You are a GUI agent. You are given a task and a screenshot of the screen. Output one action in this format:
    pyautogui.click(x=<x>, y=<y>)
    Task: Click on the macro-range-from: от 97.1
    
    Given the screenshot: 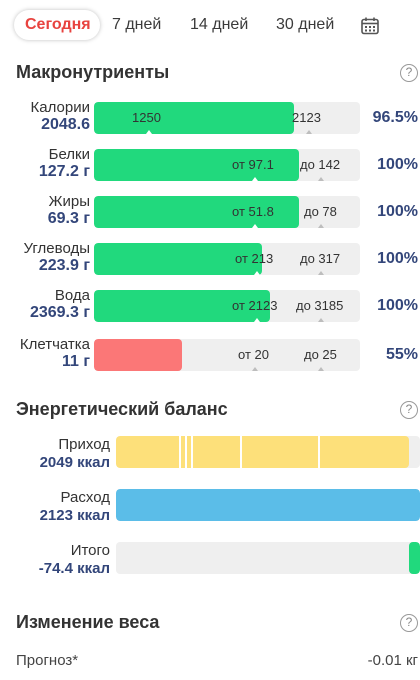 What is the action you would take?
    pyautogui.click(x=253, y=164)
    